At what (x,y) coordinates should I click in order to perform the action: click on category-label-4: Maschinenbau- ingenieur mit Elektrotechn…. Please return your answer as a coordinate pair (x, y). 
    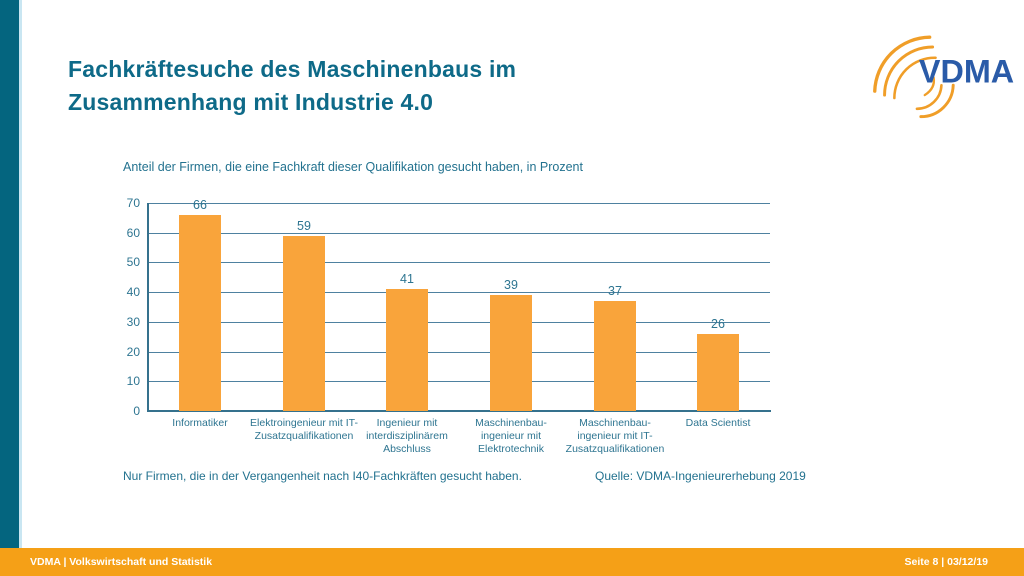
    Looking at the image, I should click on (511, 436).